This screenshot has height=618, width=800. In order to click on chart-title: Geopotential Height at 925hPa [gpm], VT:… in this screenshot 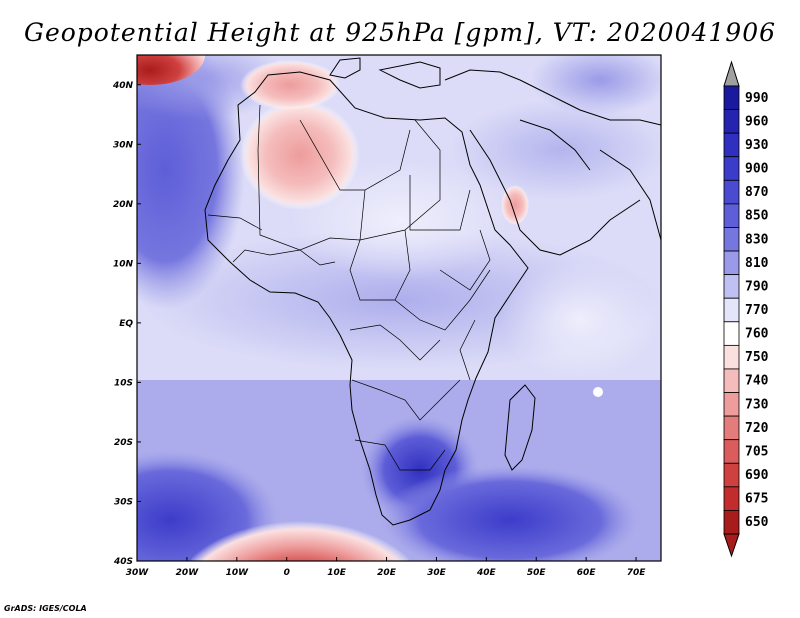, I will do `click(400, 32)`.